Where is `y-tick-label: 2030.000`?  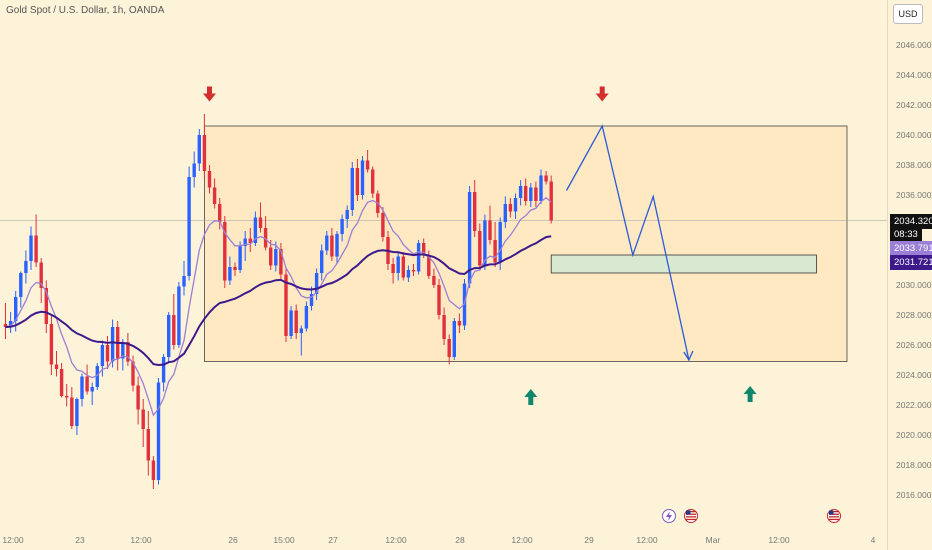
y-tick-label: 2030.000 is located at coordinates (914, 285).